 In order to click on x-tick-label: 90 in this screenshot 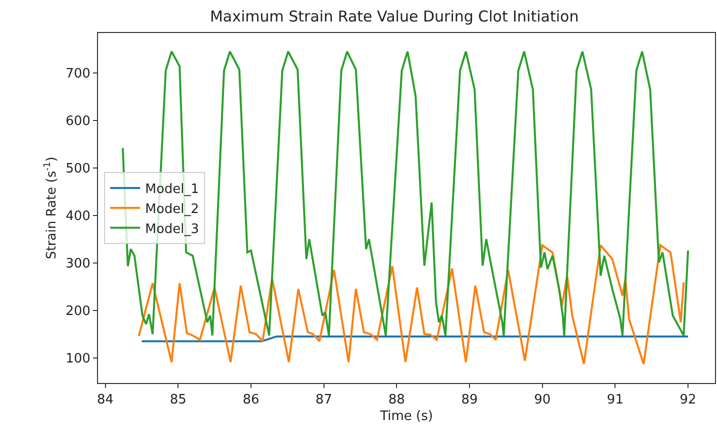, I will do `click(542, 400)`.